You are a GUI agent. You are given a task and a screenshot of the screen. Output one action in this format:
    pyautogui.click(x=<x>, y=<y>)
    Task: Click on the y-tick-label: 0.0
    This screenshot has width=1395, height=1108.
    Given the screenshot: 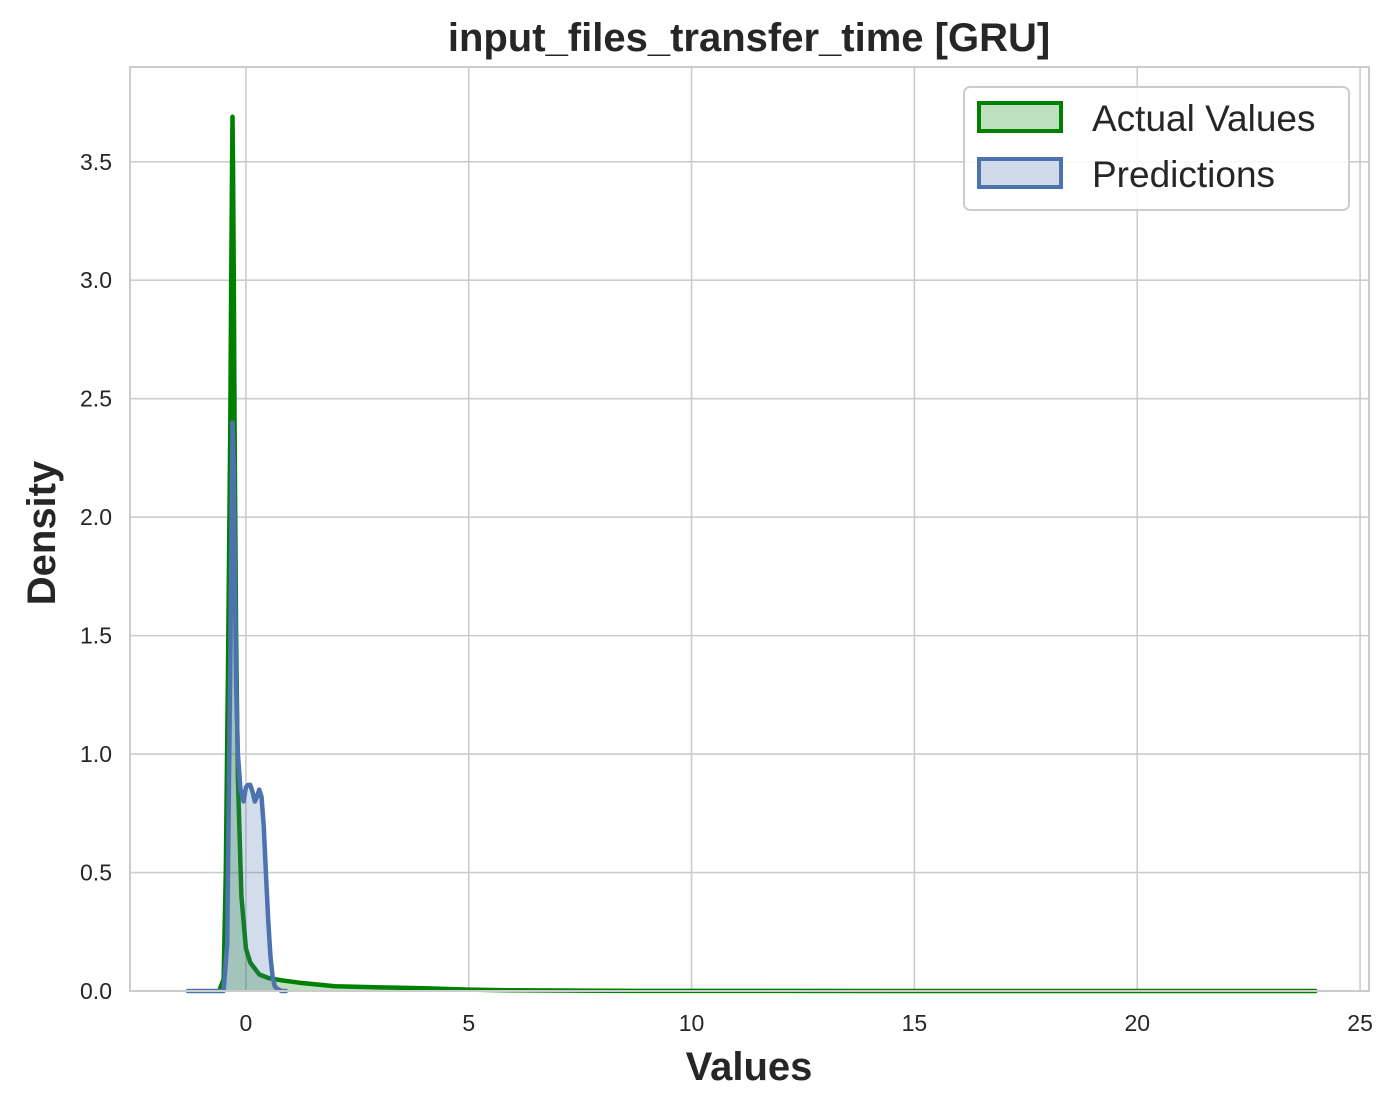 What is the action you would take?
    pyautogui.click(x=96, y=991)
    